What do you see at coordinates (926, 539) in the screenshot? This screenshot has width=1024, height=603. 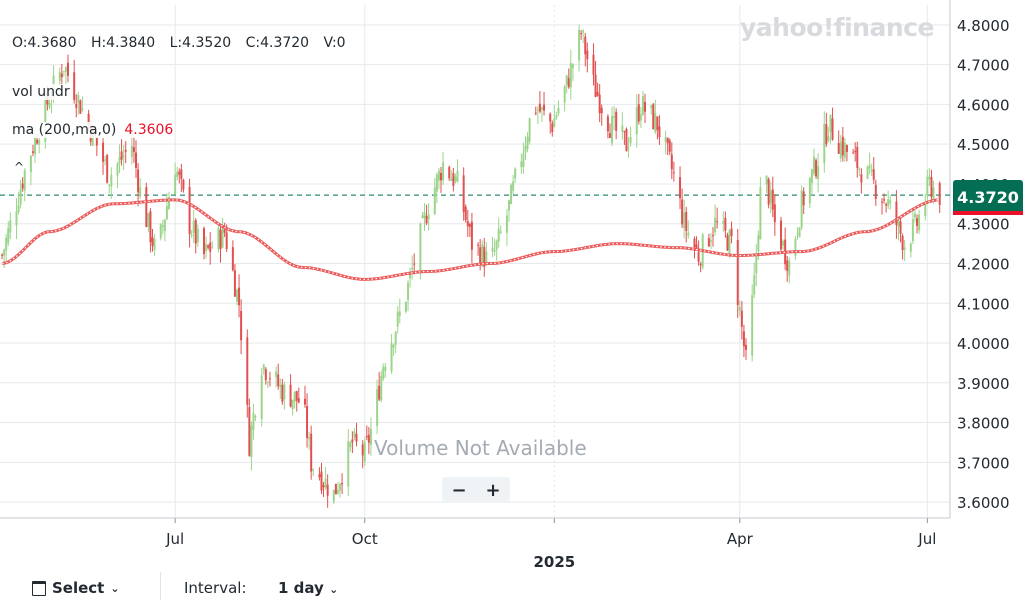 I see `x-tick-label: Jul` at bounding box center [926, 539].